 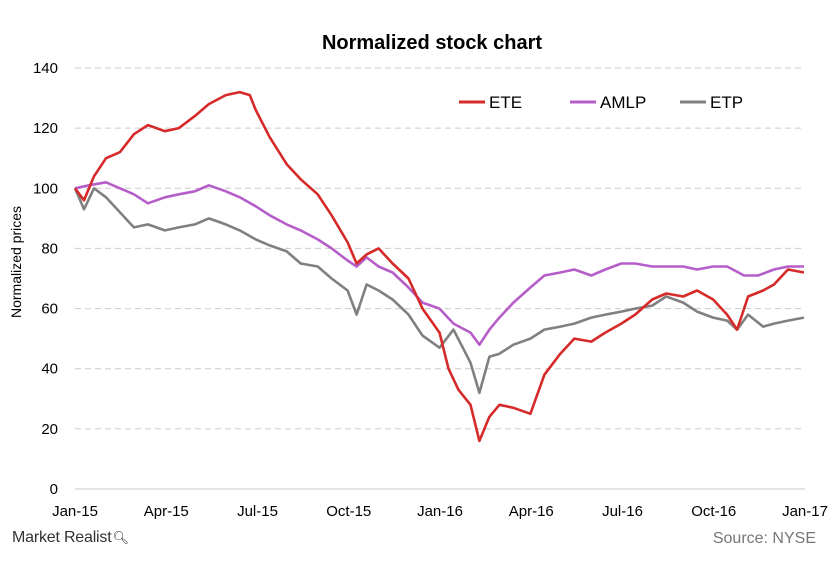 What do you see at coordinates (45, 68) in the screenshot?
I see `y-tick-label: 140` at bounding box center [45, 68].